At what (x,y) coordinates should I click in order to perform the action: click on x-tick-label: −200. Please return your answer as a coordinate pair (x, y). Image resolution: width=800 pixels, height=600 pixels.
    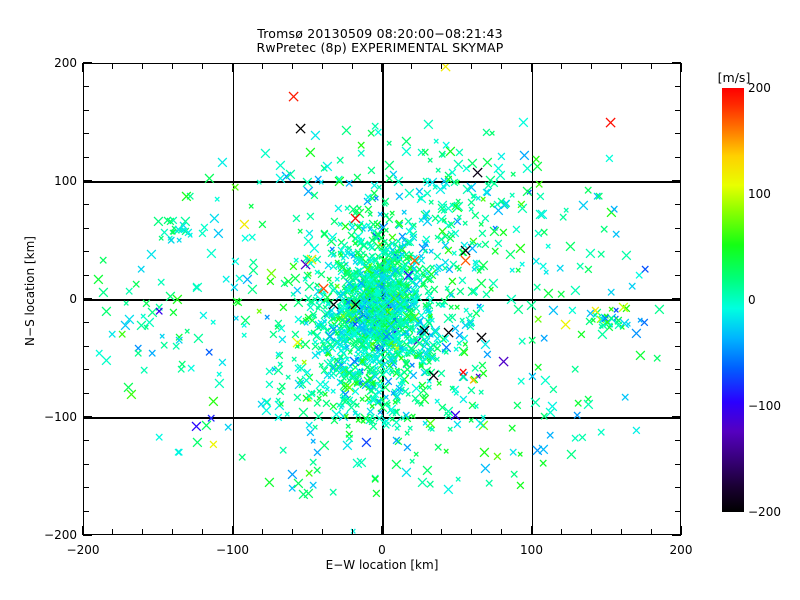
    Looking at the image, I should click on (83, 550).